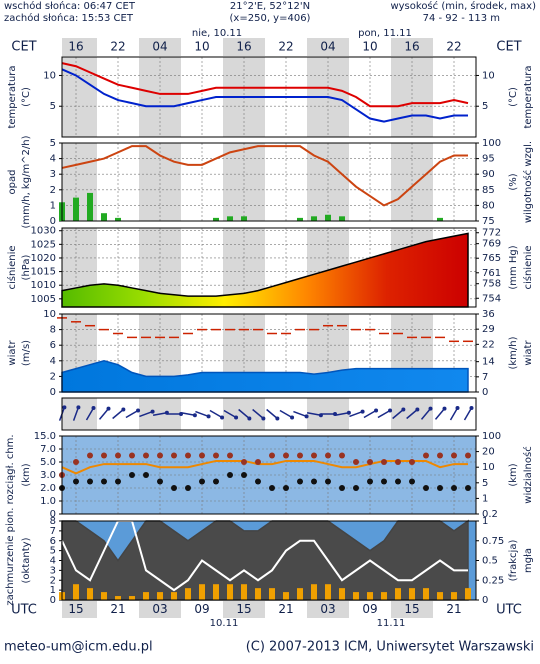 Image resolution: width=540 pixels, height=664 pixels. What do you see at coordinates (201, 609) in the screenshot?
I see `hour-label: 09` at bounding box center [201, 609].